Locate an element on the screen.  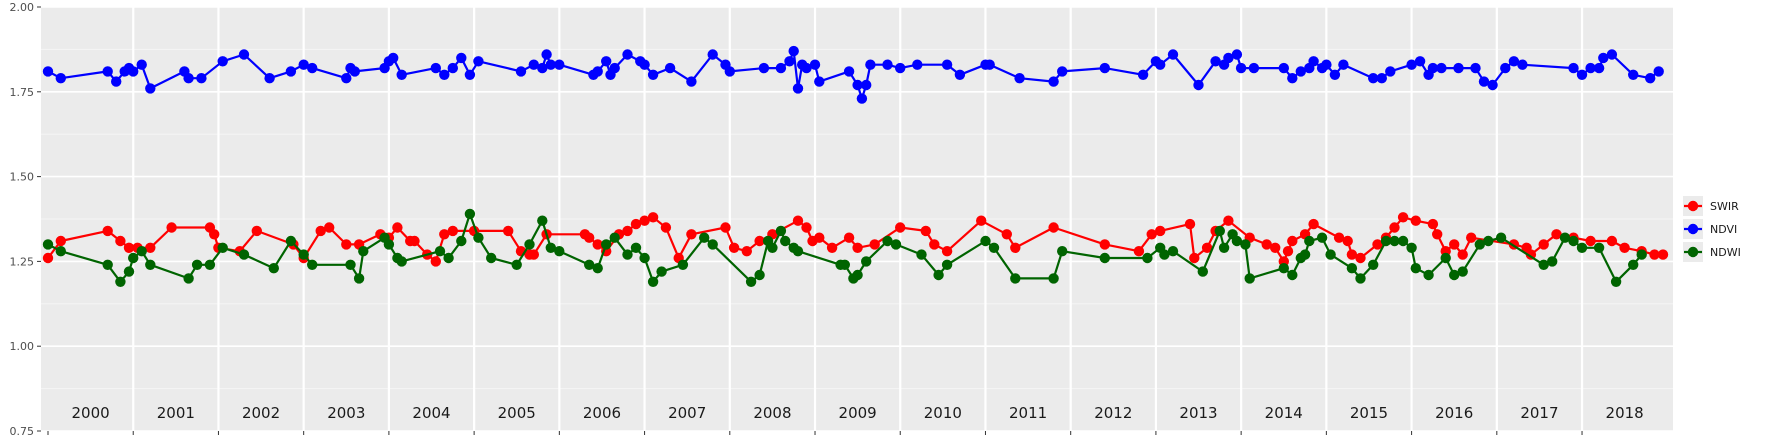
series-ndvi is located at coordinates (853, 74).